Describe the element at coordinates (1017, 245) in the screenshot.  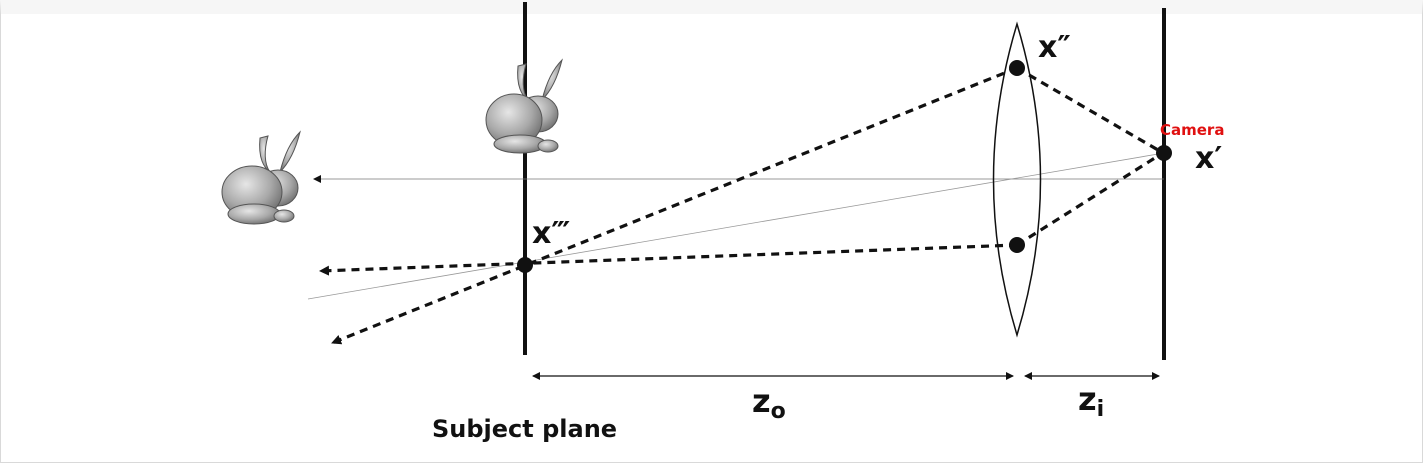
I see `point-lens-bottom` at that location.